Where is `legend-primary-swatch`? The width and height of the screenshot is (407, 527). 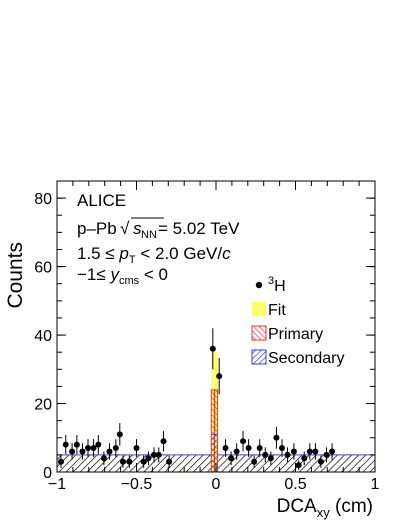
legend-primary-swatch is located at coordinates (259, 333).